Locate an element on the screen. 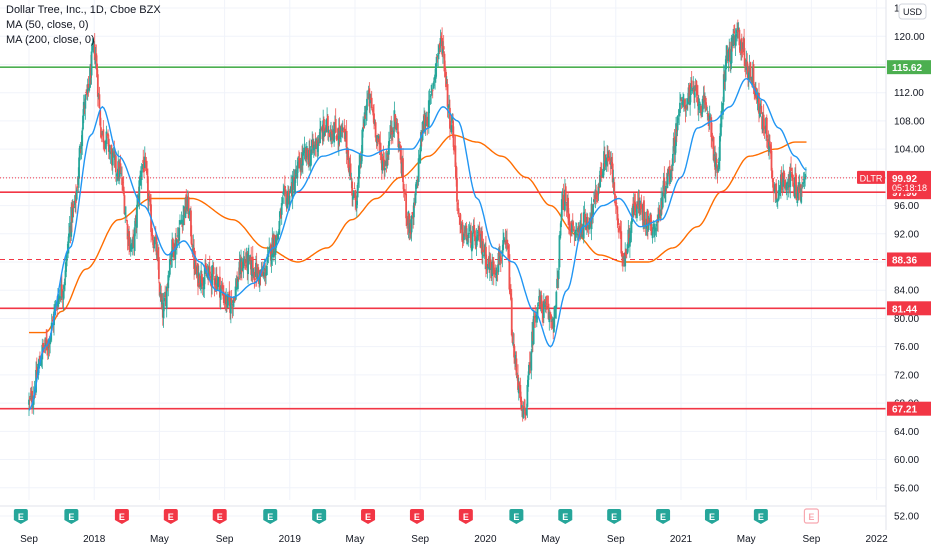  earnings-marker-upcoming: E is located at coordinates (811, 516).